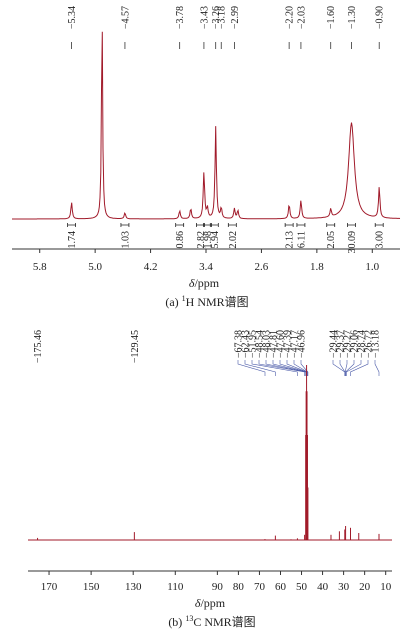  What do you see at coordinates (334, 344) in the screenshot?
I see `c-nmr-peak-label: −29.44` at bounding box center [334, 344].